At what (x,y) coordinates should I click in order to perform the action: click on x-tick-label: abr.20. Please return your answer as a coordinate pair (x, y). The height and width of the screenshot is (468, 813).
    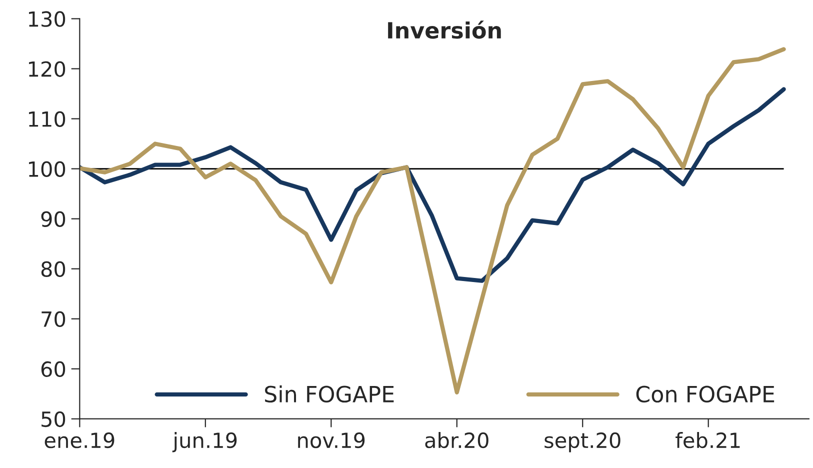
    Looking at the image, I should click on (456, 440).